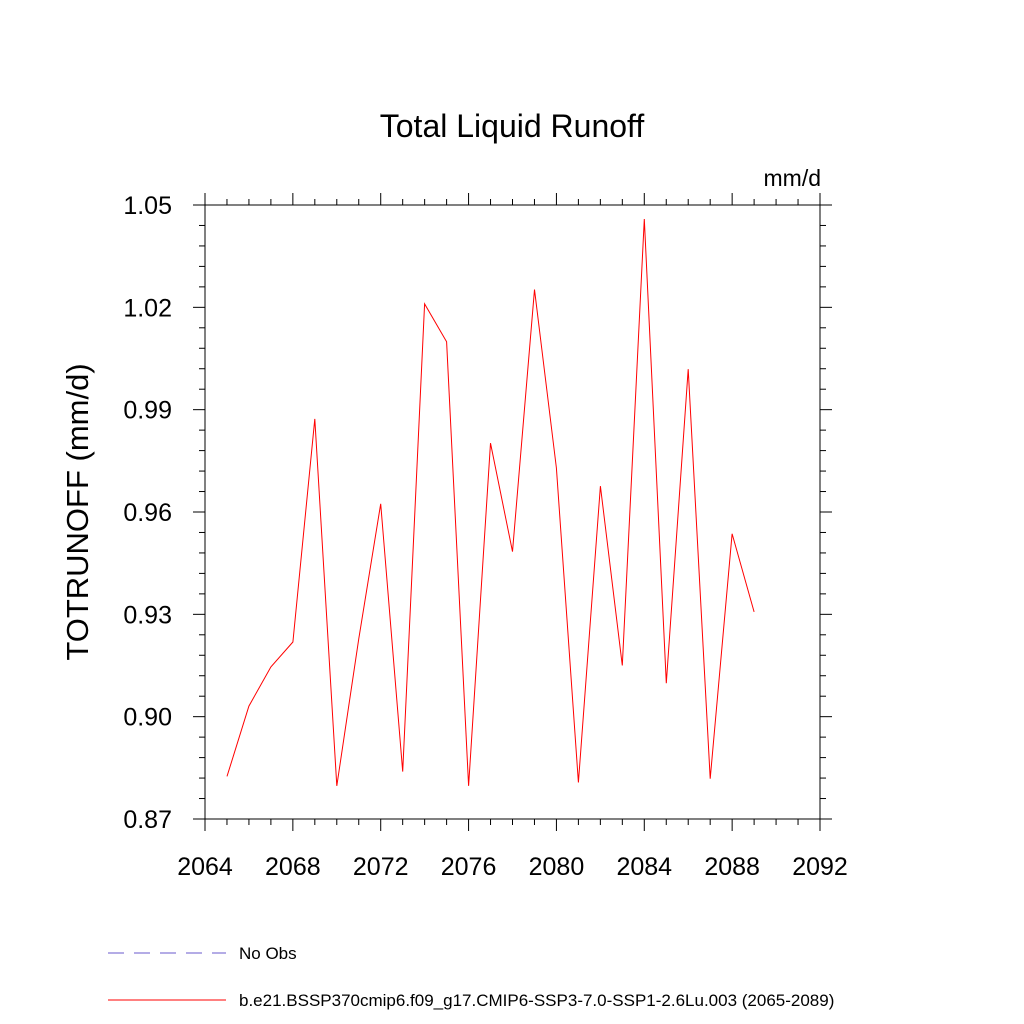 The height and width of the screenshot is (1024, 1024). What do you see at coordinates (147, 206) in the screenshot?
I see `y-tick-label: 1.05` at bounding box center [147, 206].